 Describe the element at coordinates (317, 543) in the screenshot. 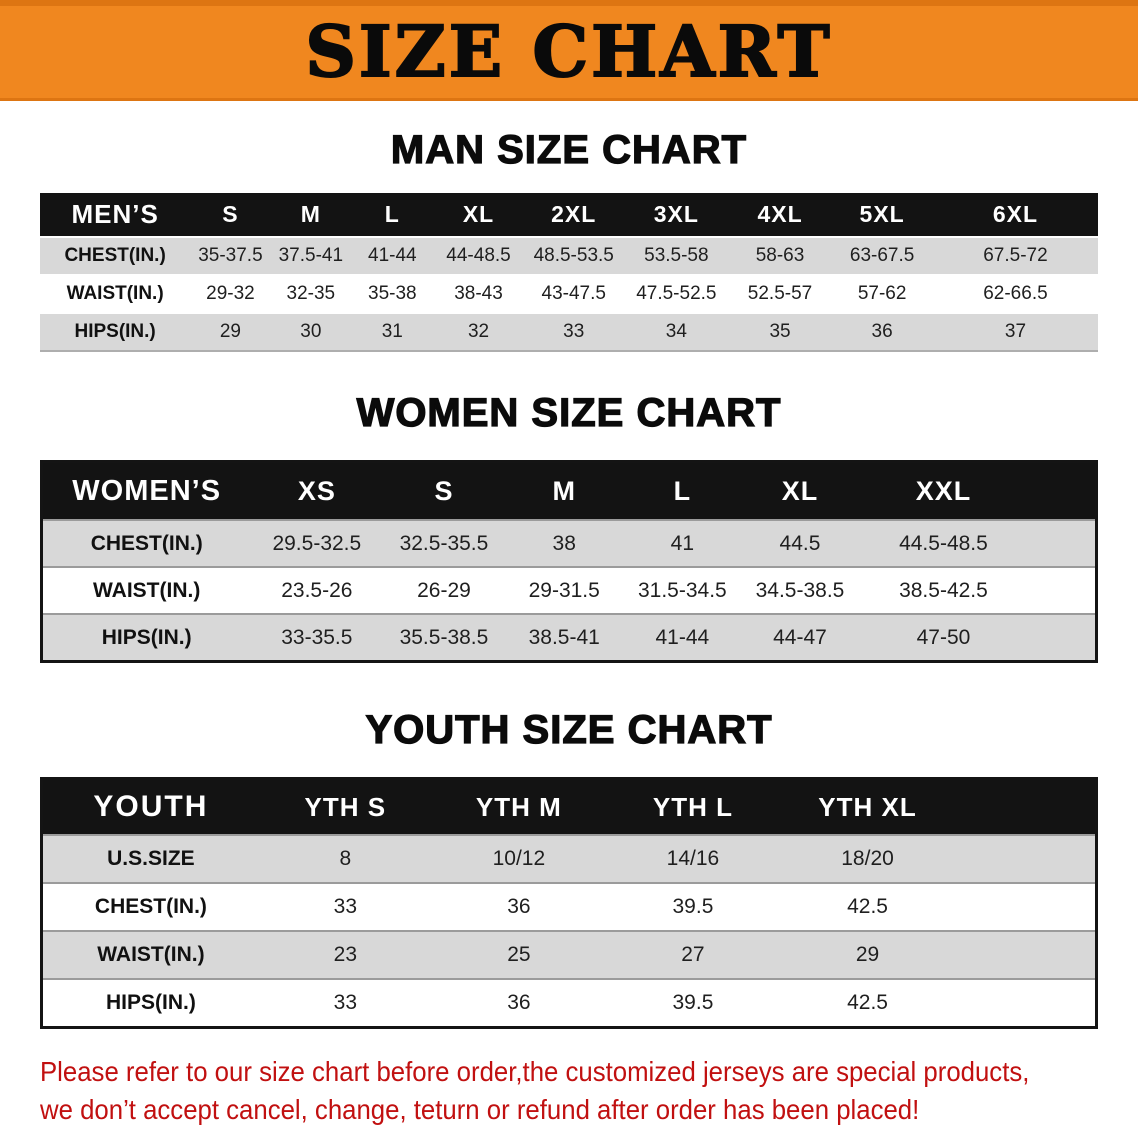

I see `data-cell: 29.5-32.5` at that location.